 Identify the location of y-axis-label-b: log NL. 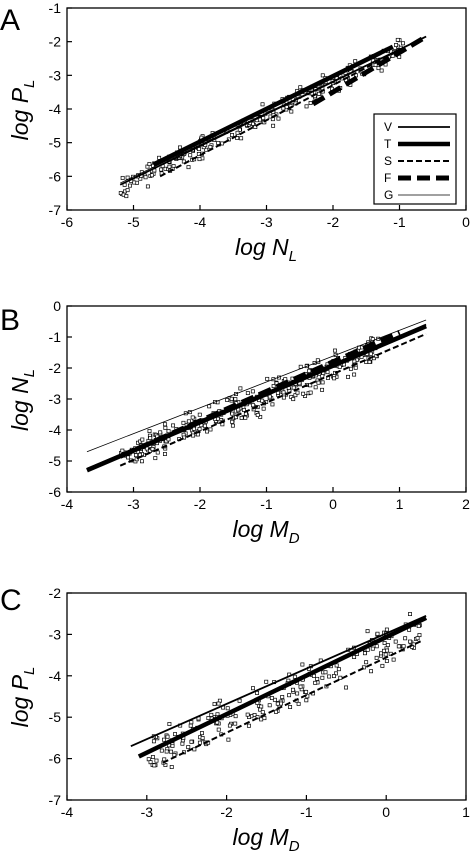
(22, 400).